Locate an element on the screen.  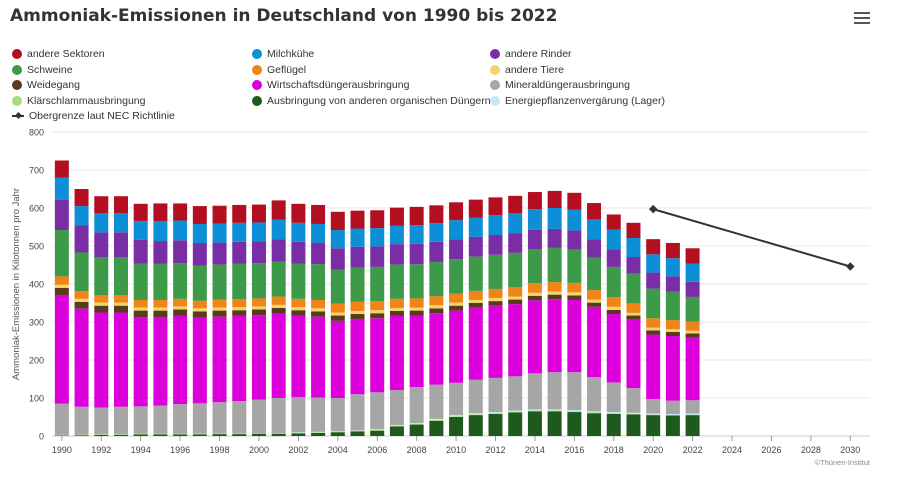
legend-label: Energiepflanzenvergärung (Lager) is located at coordinates (585, 100).